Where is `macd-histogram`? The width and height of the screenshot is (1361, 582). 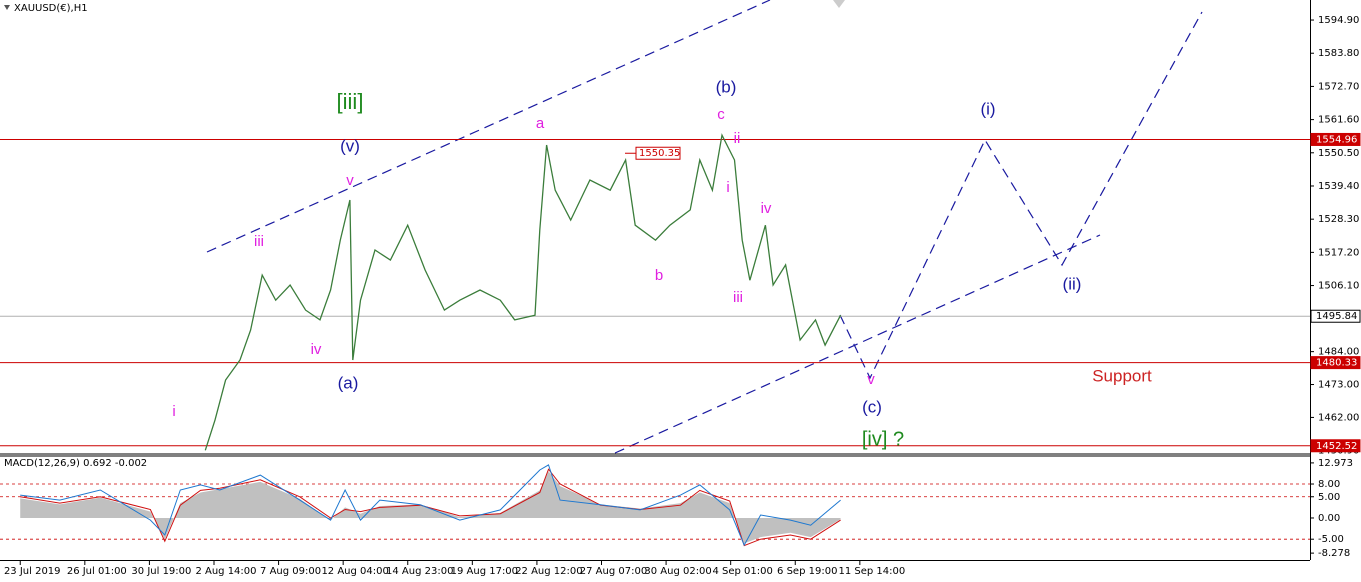 macd-histogram is located at coordinates (430, 507).